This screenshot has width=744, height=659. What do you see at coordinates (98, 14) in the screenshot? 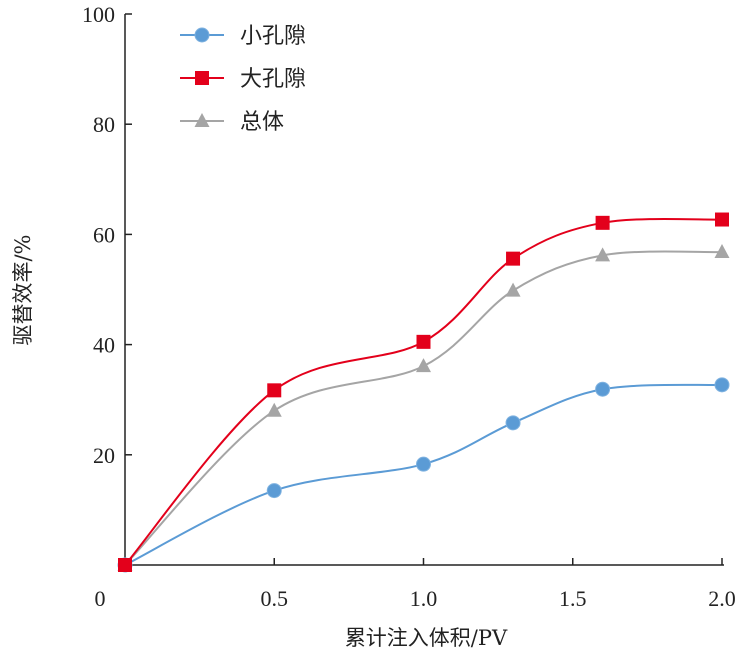
I see `y-tick-label: 100` at bounding box center [98, 14].